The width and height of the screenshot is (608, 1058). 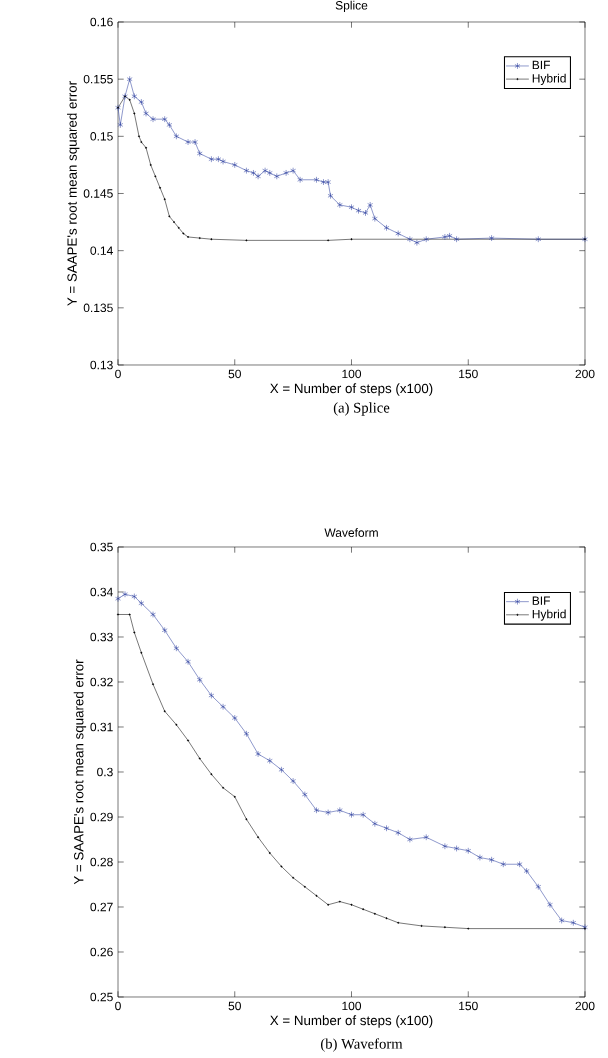 I want to click on x-tick-label: 150, so click(x=468, y=374).